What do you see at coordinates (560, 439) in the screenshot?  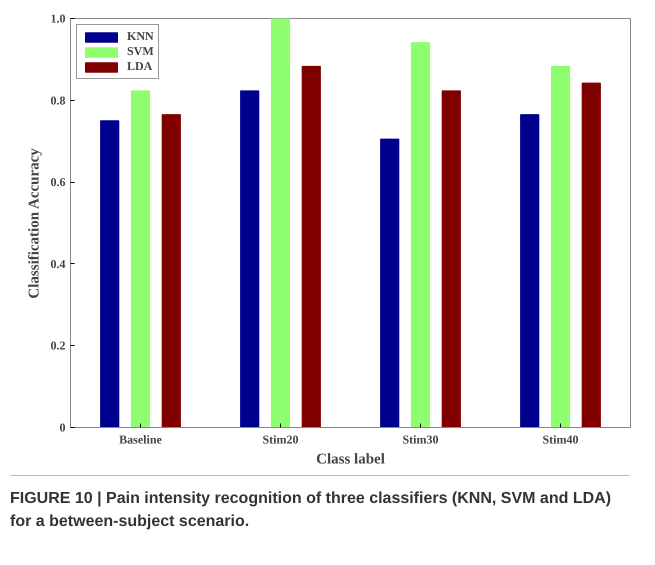 I see `x-tick-label: Stim40` at bounding box center [560, 439].